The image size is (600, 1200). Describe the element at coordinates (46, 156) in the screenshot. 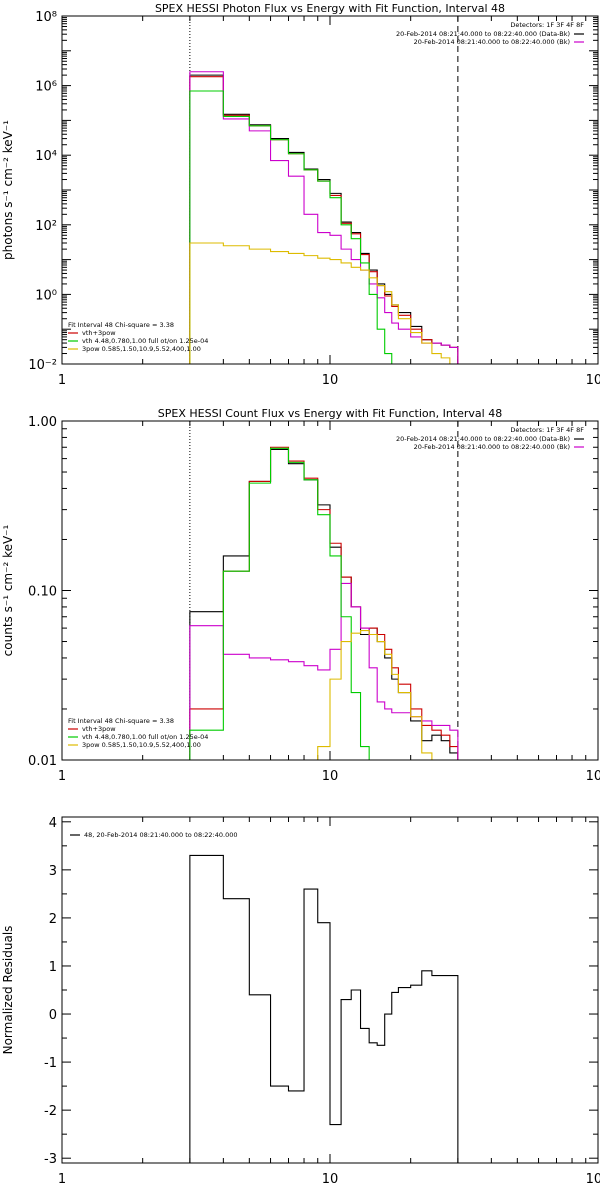

I see `y-tick-label: 10⁴` at that location.